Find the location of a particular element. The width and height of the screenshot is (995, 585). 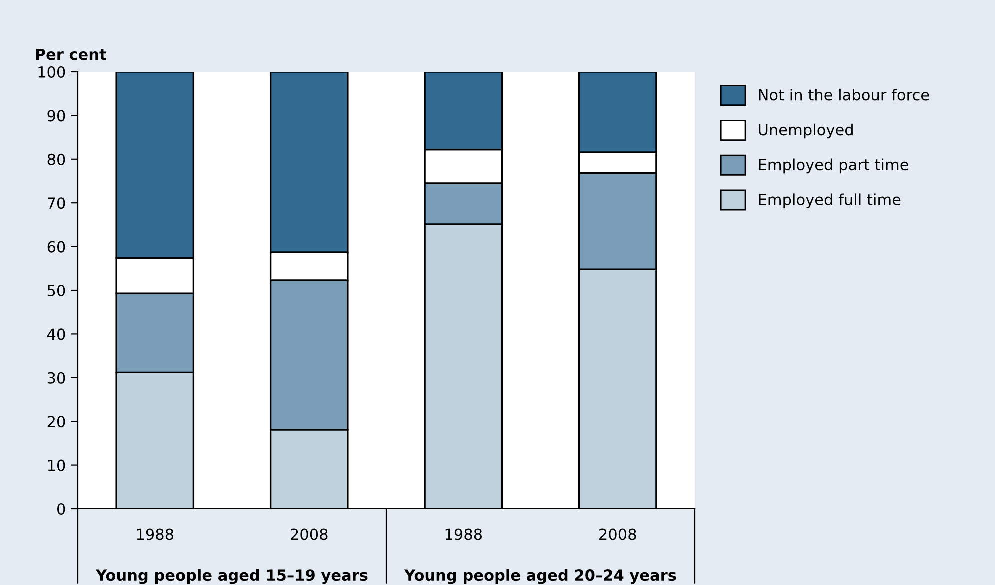

legend-label: Employed part time is located at coordinates (833, 166).